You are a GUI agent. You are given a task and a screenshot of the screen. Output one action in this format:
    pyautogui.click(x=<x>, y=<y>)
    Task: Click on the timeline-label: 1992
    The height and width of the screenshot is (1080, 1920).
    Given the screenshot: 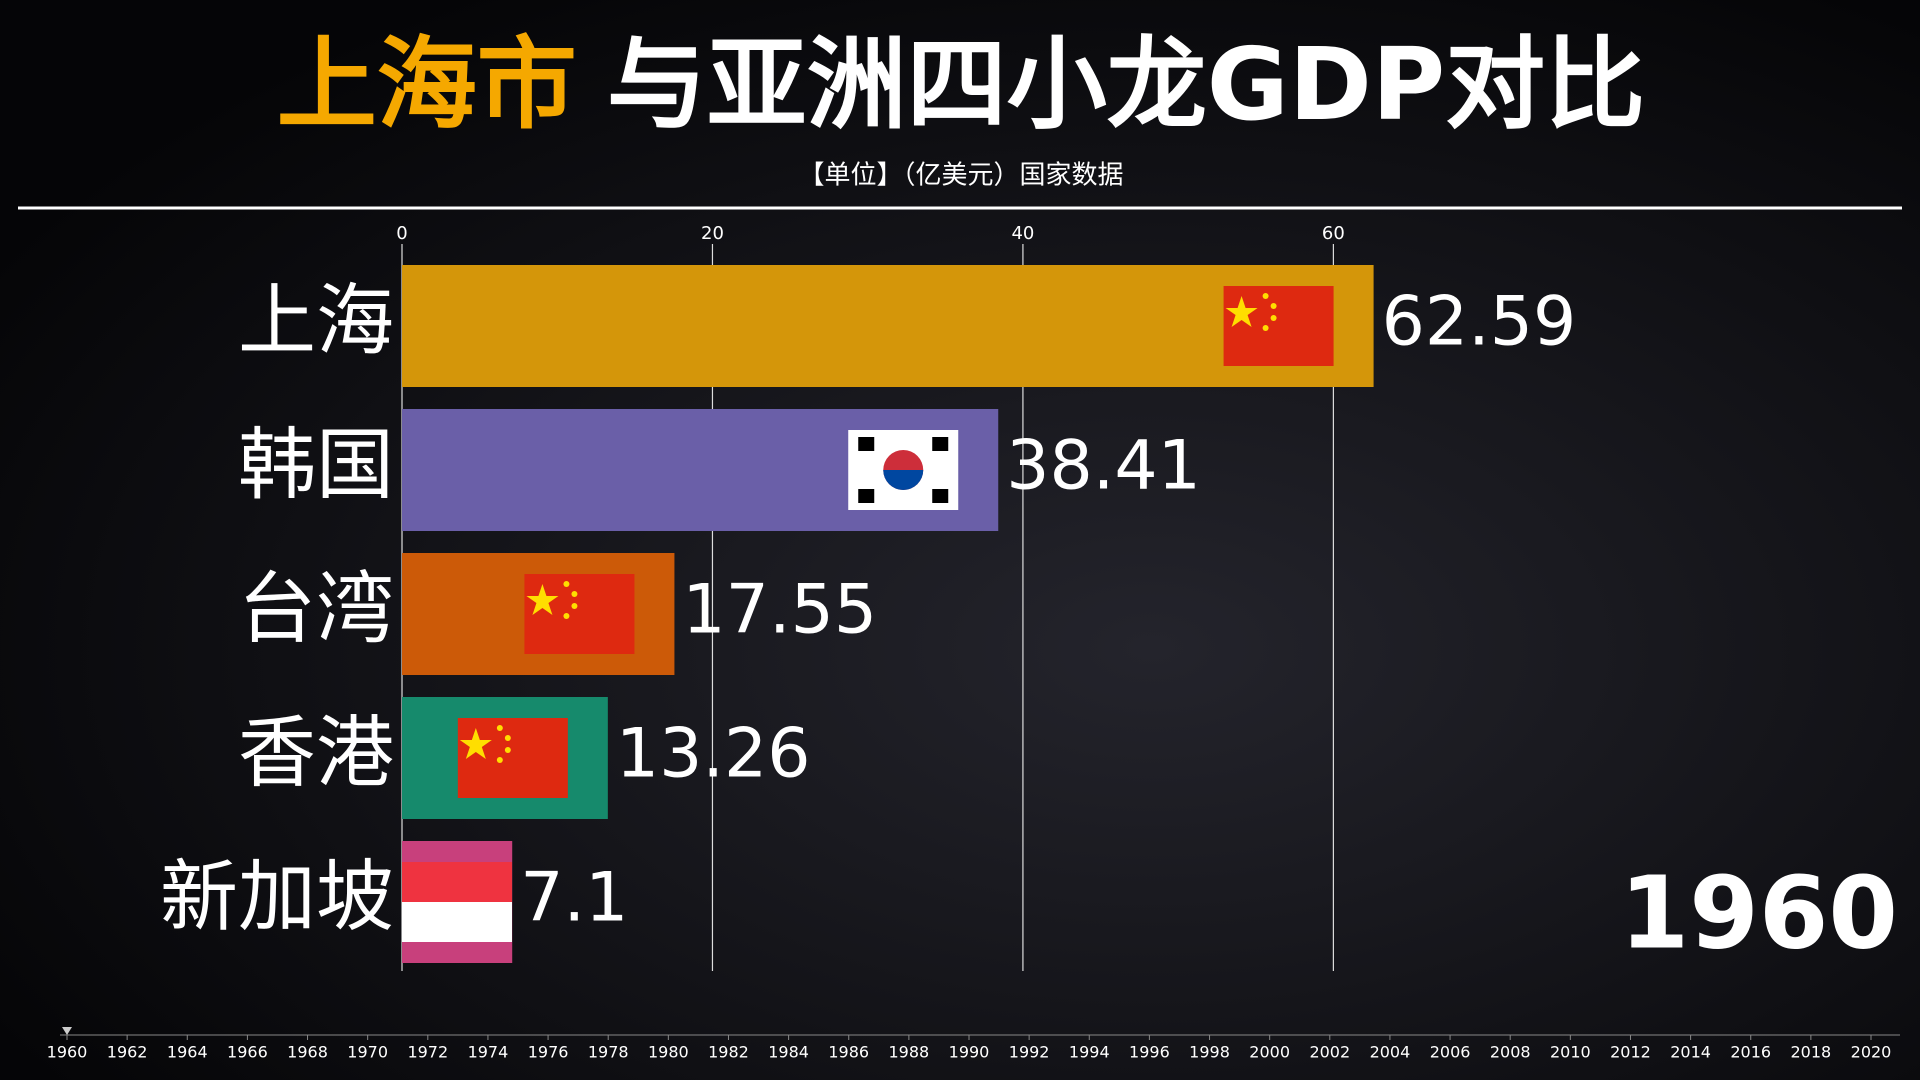 What is the action you would take?
    pyautogui.click(x=1029, y=1052)
    